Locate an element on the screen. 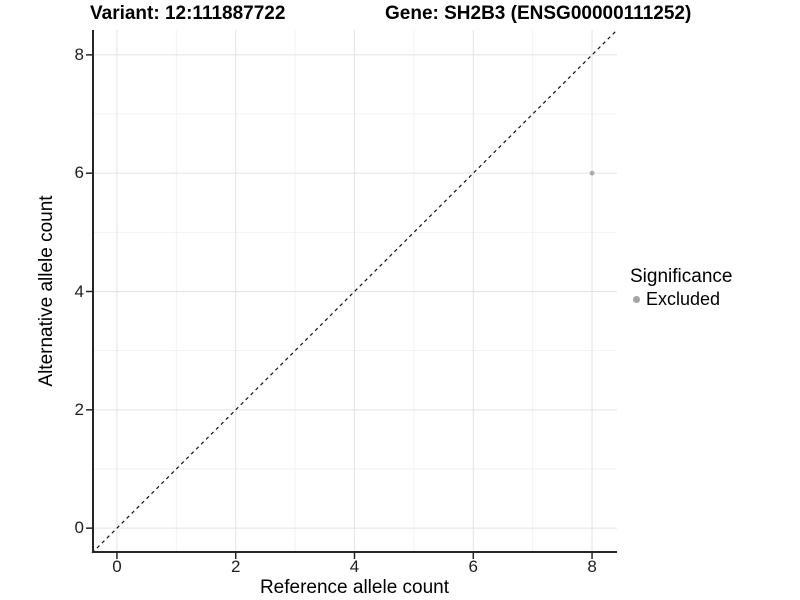  y-tick-label: 4 is located at coordinates (79, 291).